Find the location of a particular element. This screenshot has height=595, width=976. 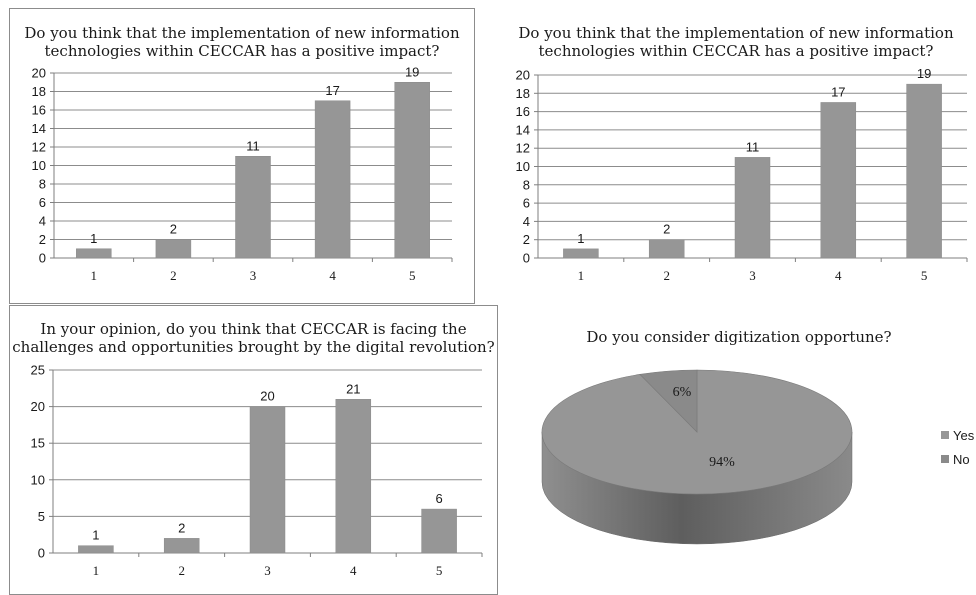

data-label: 20 is located at coordinates (267, 396).